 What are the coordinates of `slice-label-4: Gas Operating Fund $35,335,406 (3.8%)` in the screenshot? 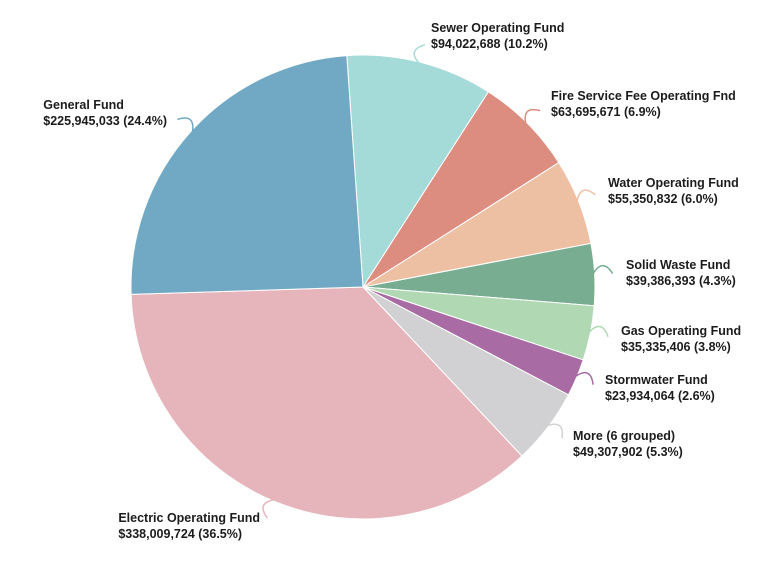 It's located at (681, 339).